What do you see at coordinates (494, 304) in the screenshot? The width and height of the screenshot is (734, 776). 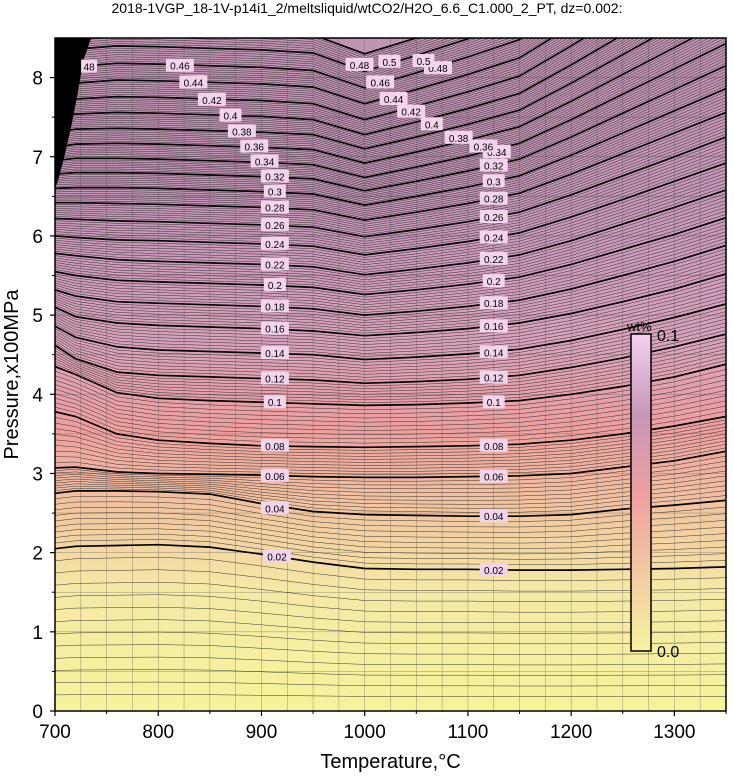 I see `contour-label-text: 0.18` at bounding box center [494, 304].